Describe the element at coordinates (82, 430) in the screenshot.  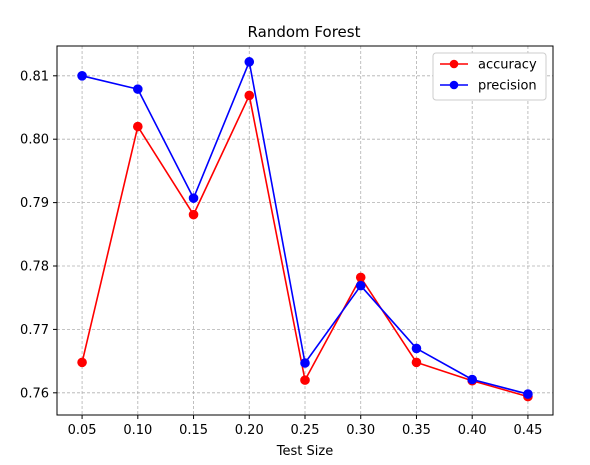
I see `x-tick-label: 0.05` at that location.